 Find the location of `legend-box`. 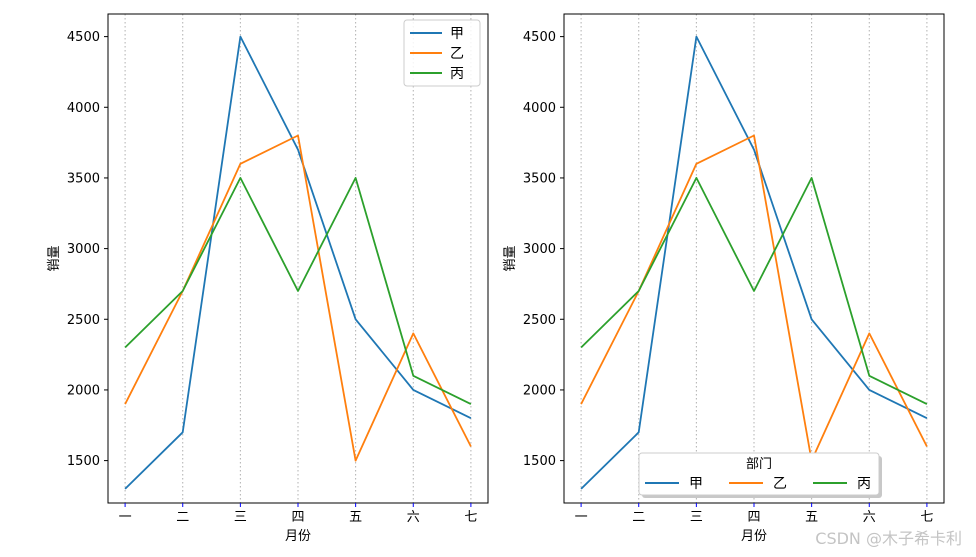

legend-box is located at coordinates (759, 474).